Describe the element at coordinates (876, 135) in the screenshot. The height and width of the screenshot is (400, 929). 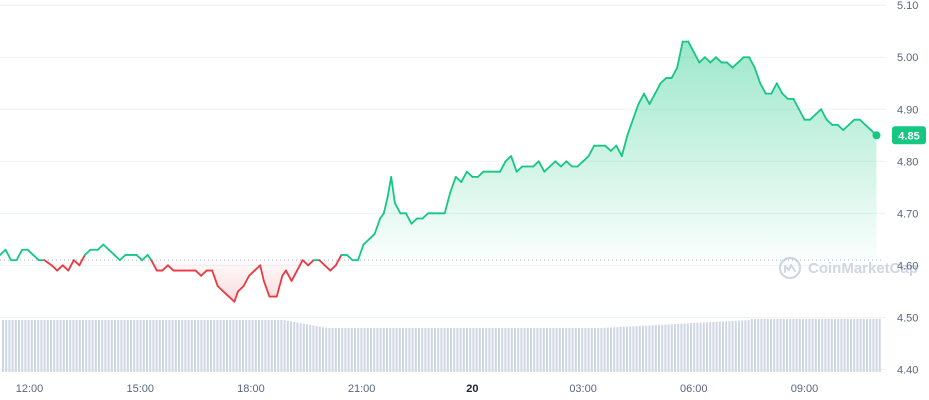
I see `current-price-dot` at that location.